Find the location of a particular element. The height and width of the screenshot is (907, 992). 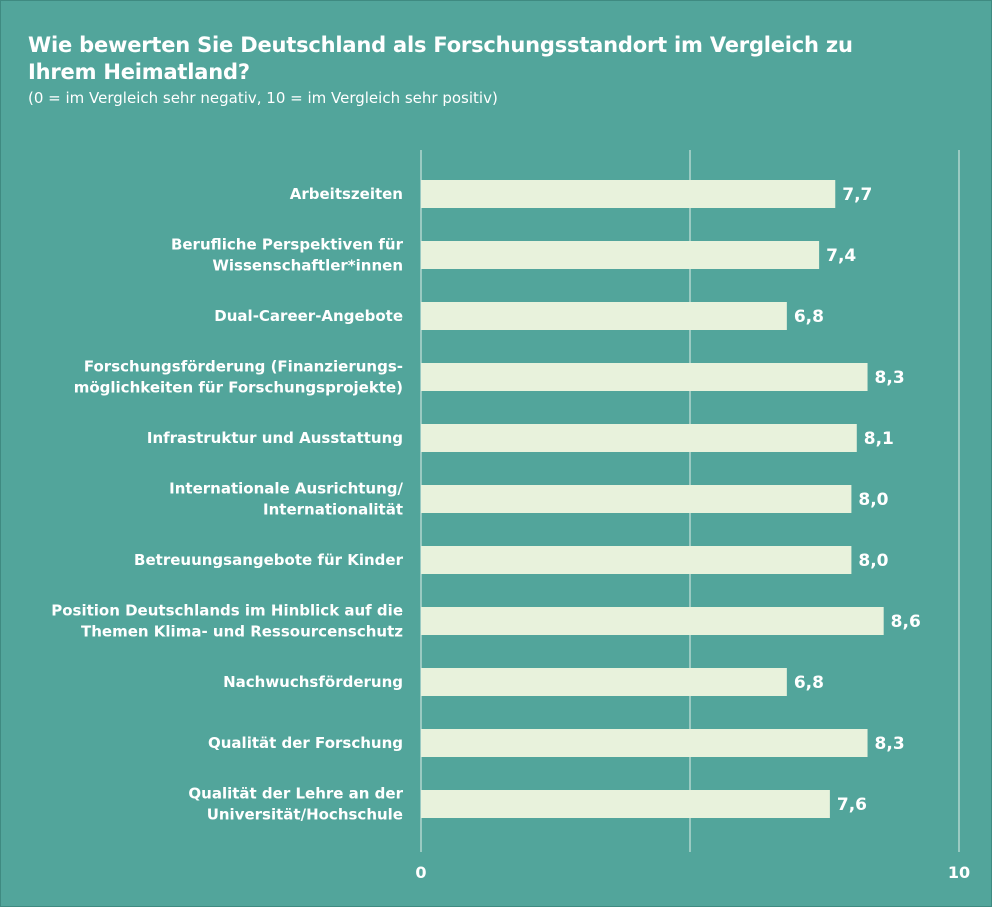

category-label-line: Qualität der Lehre an der is located at coordinates (295, 794).